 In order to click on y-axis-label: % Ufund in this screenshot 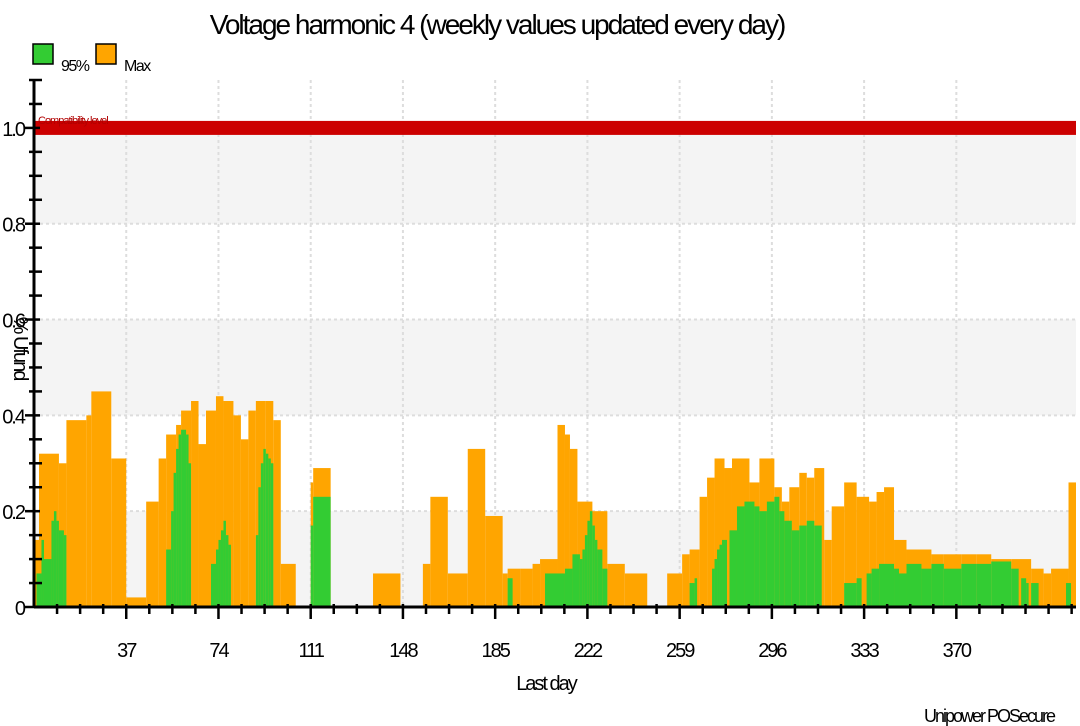, I will do `click(20, 349)`.